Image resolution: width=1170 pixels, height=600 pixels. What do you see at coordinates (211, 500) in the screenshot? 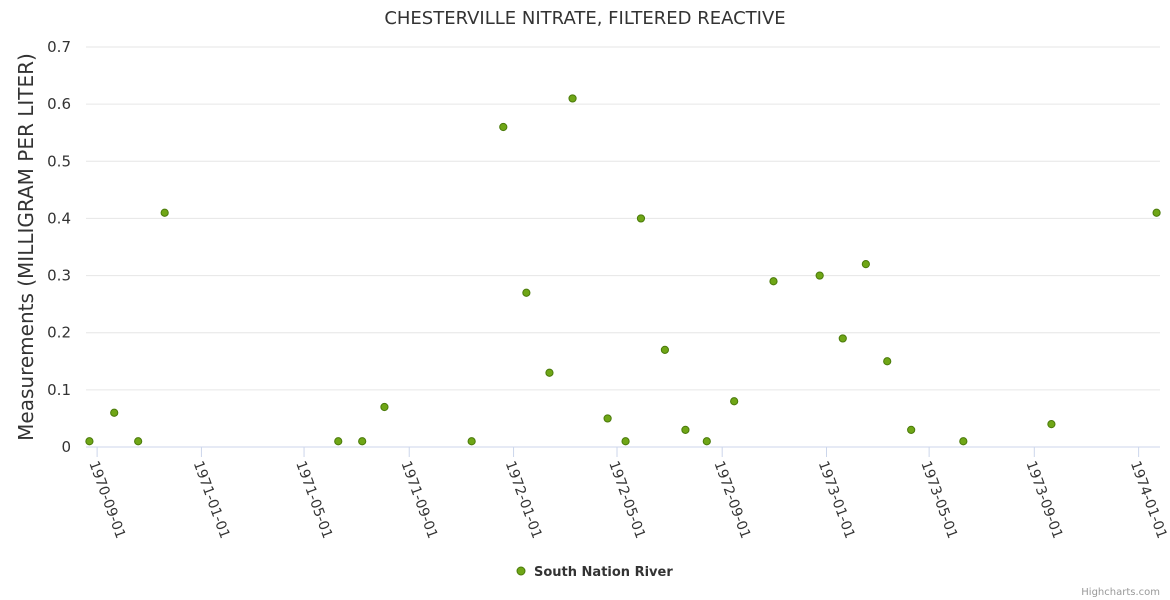
I see `x-tick-label: 1971-01-01` at bounding box center [211, 500].